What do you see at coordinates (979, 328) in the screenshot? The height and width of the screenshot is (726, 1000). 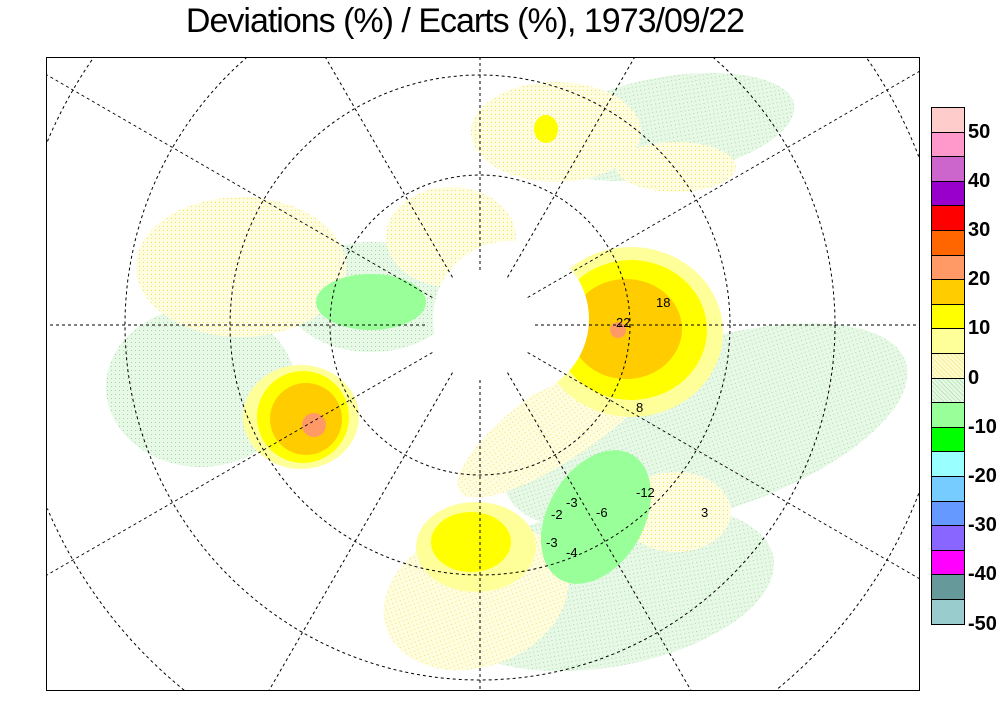 I see `legend-label: 10` at bounding box center [979, 328].